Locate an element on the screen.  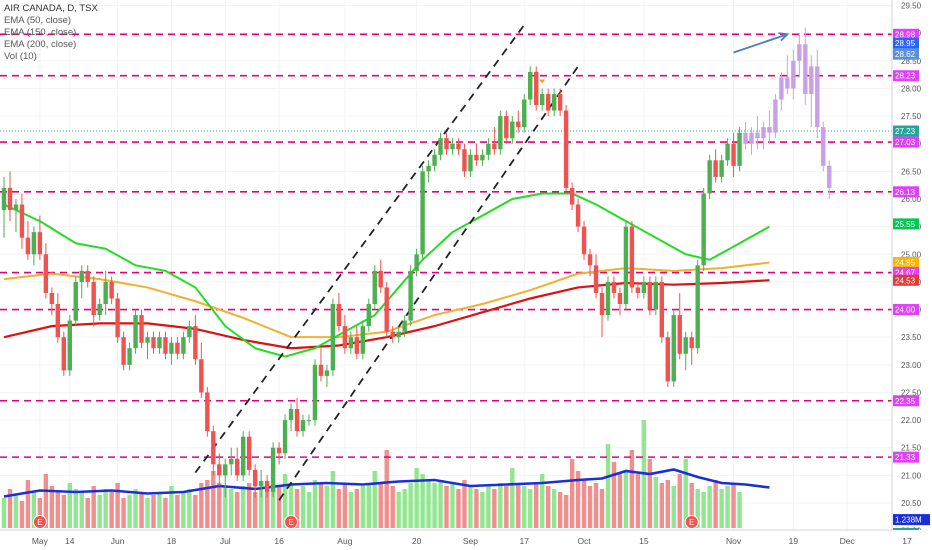
price-tick-label: 25.00 is located at coordinates (911, 254).